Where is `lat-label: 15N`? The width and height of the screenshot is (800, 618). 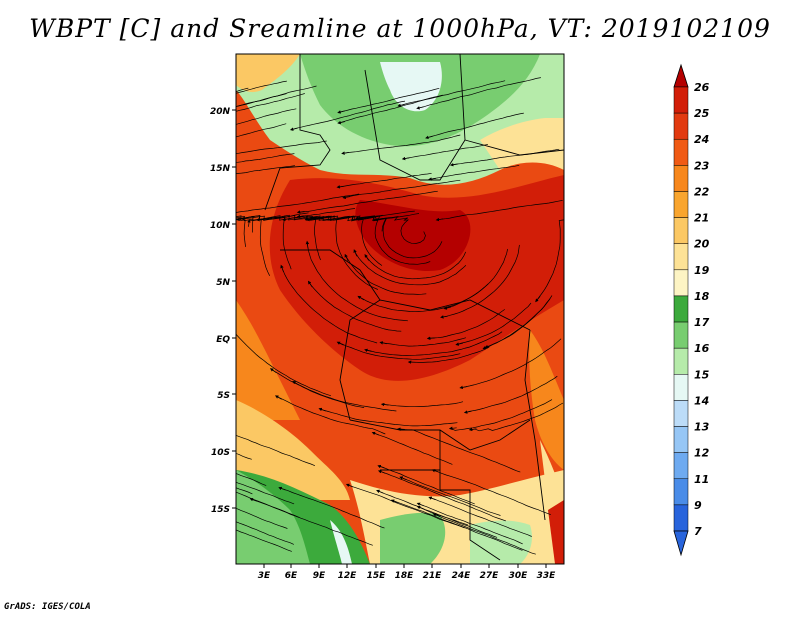
lat-label: 15N is located at coordinates (220, 169).